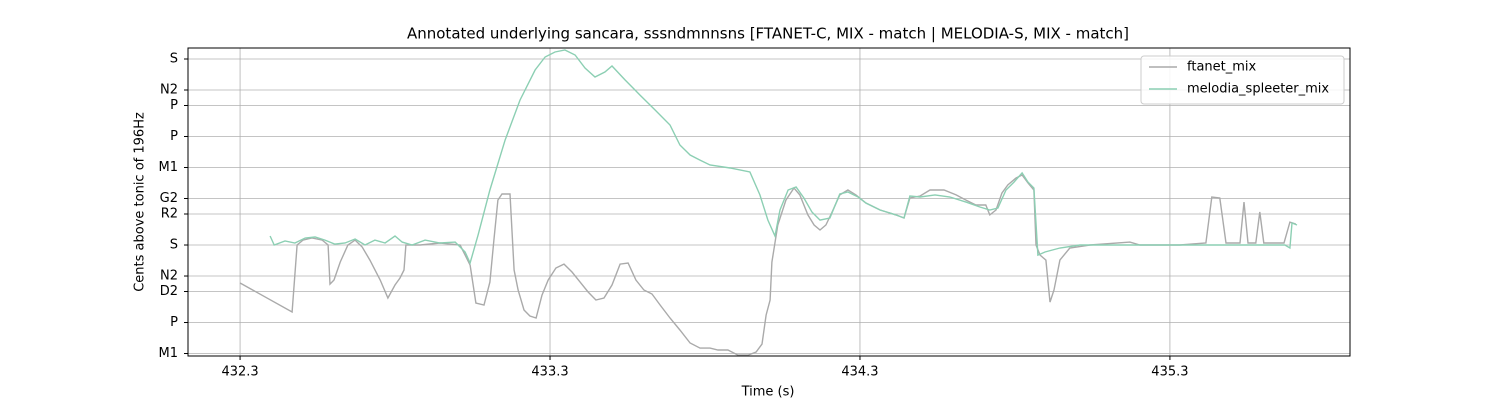  I want to click on y-tick-label: R2, so click(169, 214).